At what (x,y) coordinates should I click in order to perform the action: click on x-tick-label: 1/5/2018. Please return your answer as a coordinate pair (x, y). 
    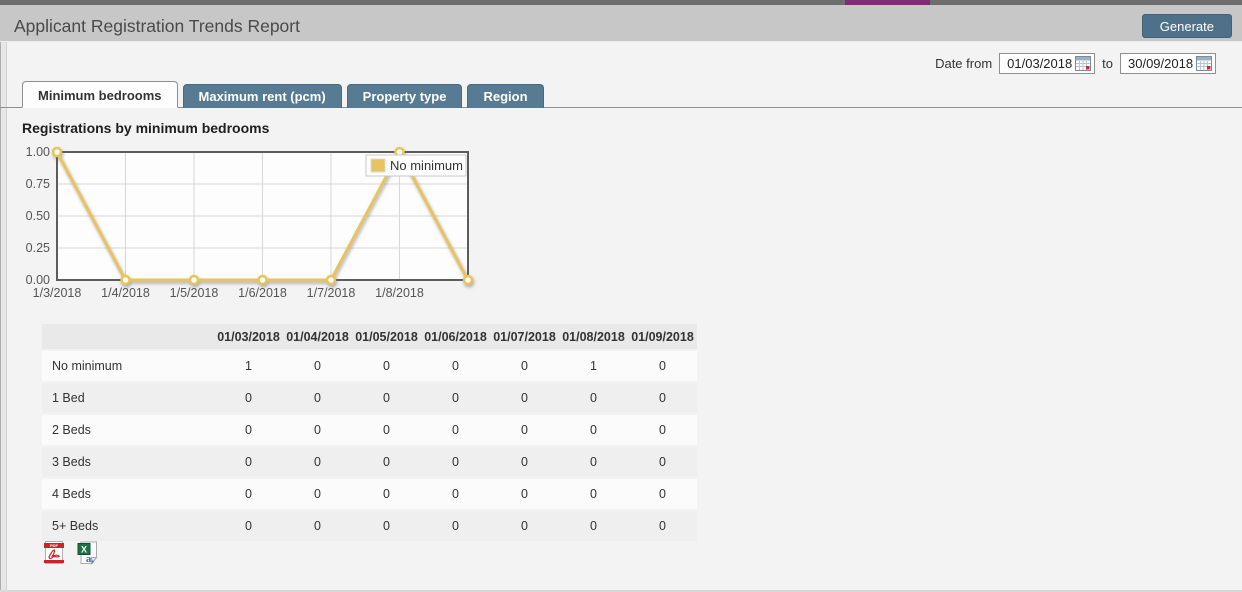
    Looking at the image, I should click on (194, 293).